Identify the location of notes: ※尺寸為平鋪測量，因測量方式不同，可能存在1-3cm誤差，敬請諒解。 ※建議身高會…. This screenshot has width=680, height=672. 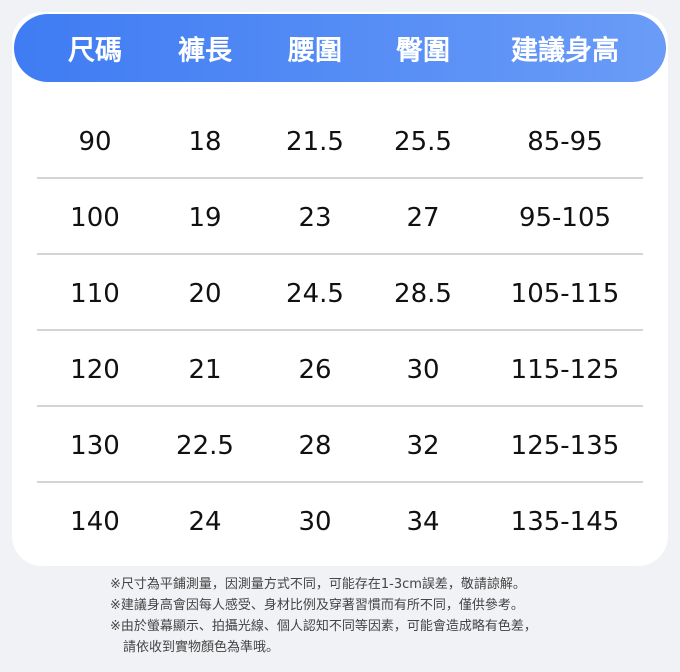
(323, 616).